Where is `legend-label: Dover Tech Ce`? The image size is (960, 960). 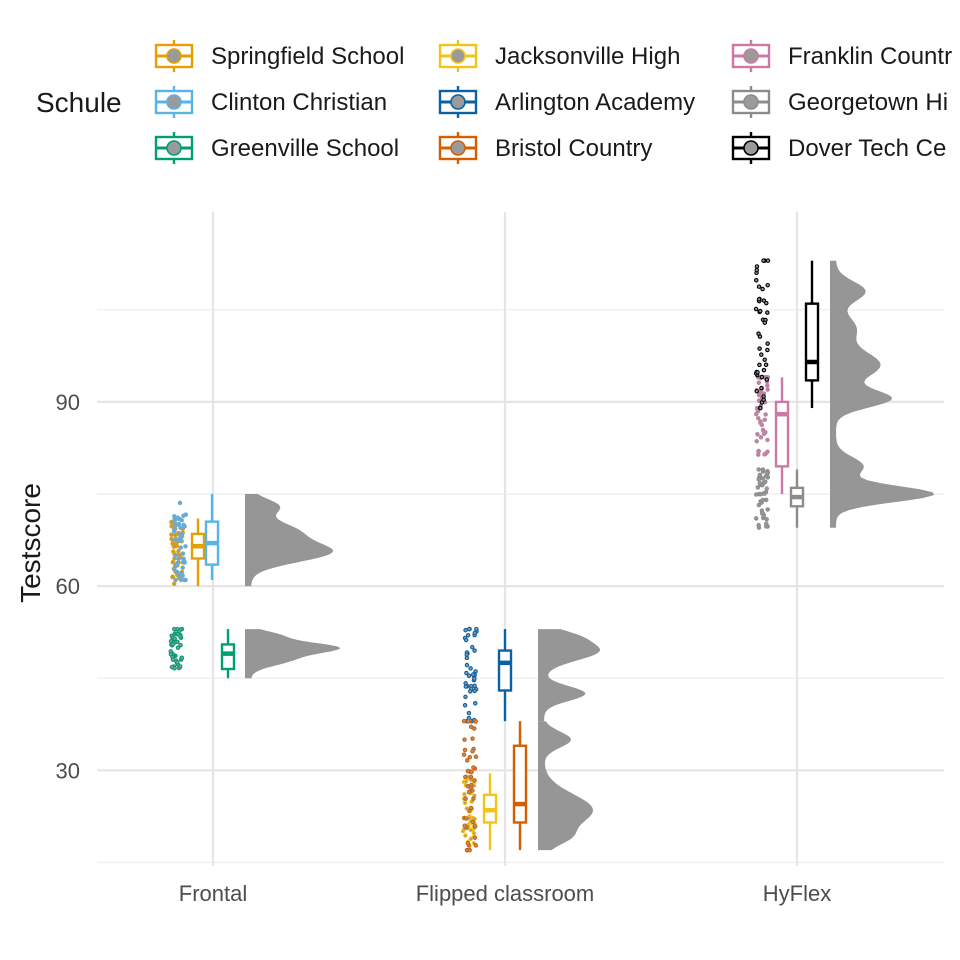
legend-label: Dover Tech Ce is located at coordinates (867, 148).